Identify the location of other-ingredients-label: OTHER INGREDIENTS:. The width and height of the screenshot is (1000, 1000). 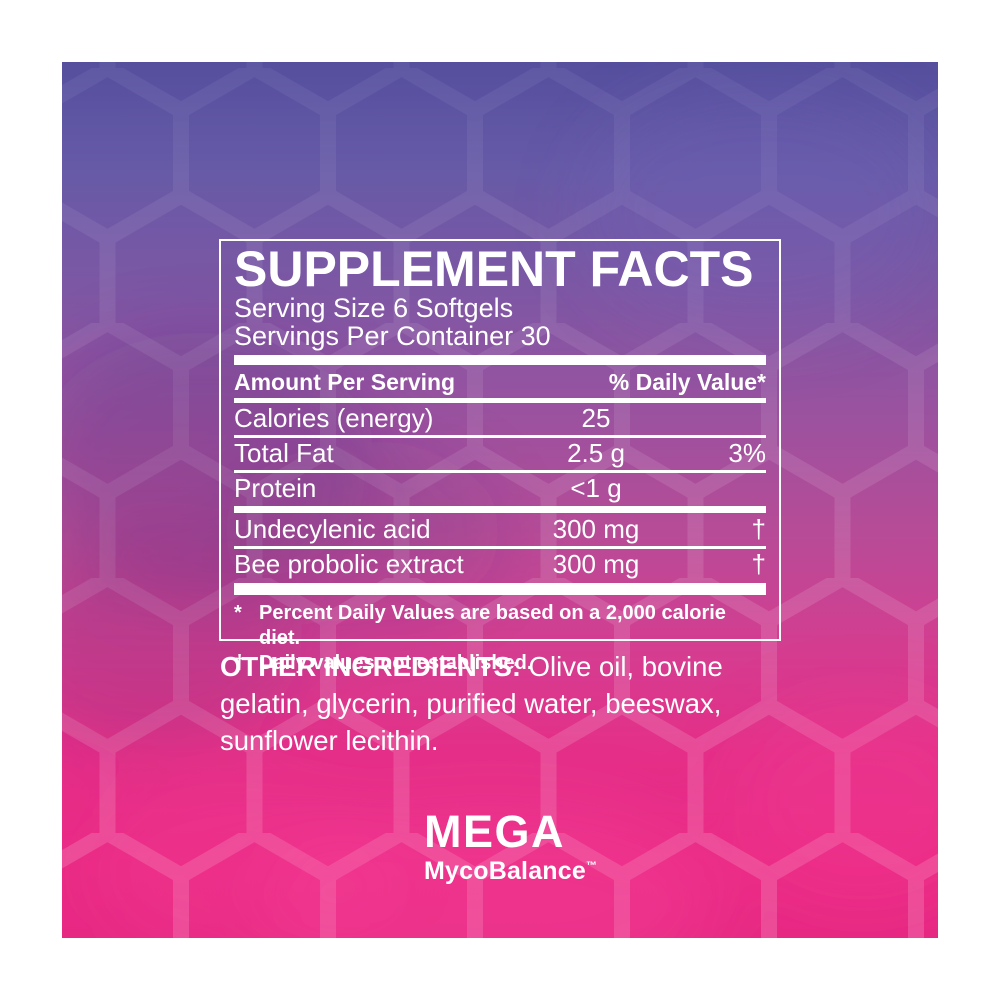
(370, 666).